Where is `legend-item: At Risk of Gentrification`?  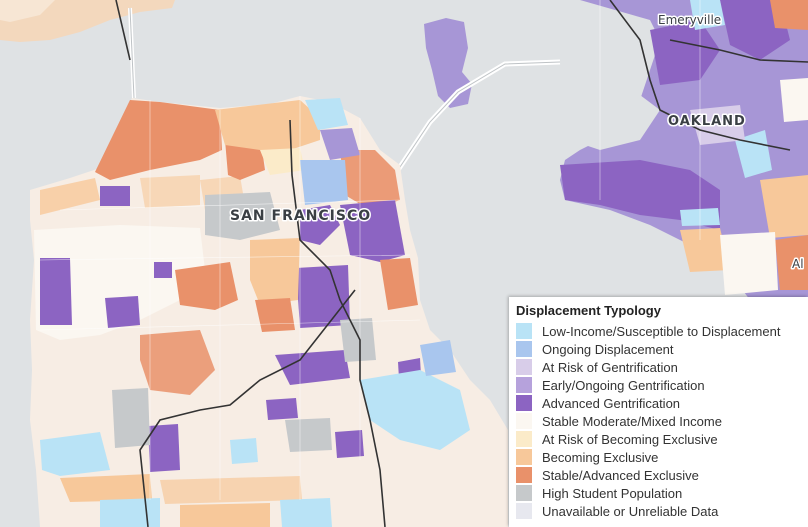
legend-item: At Risk of Gentrification is located at coordinates (658, 367).